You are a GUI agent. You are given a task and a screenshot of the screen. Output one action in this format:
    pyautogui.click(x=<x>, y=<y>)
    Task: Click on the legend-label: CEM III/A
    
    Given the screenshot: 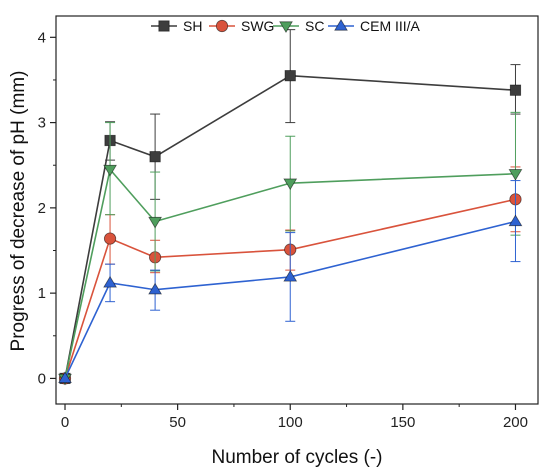 What is the action you would take?
    pyautogui.click(x=390, y=26)
    